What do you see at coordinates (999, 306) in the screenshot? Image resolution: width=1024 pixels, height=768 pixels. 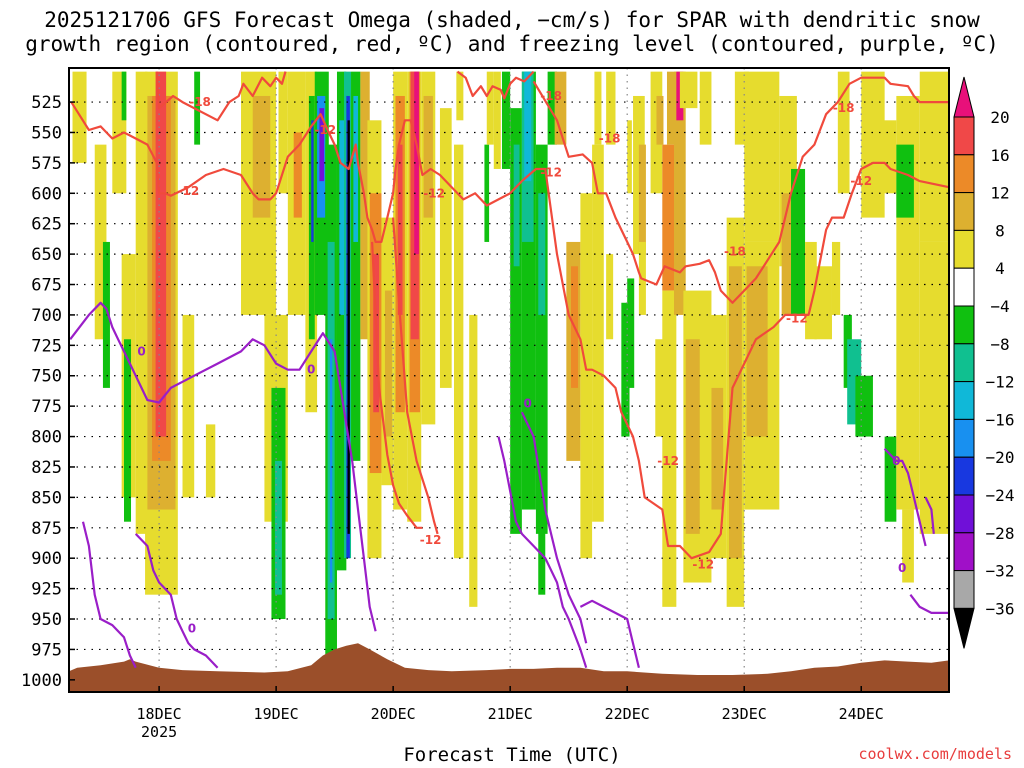 I see `colorbar-label: −4` at bounding box center [999, 306].